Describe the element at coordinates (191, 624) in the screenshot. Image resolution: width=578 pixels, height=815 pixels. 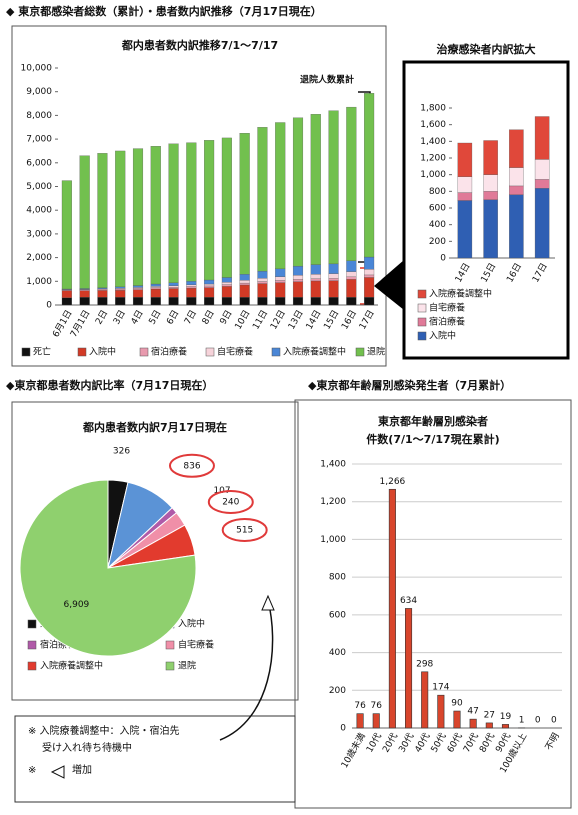
I see `legend-label: 入院中` at that location.